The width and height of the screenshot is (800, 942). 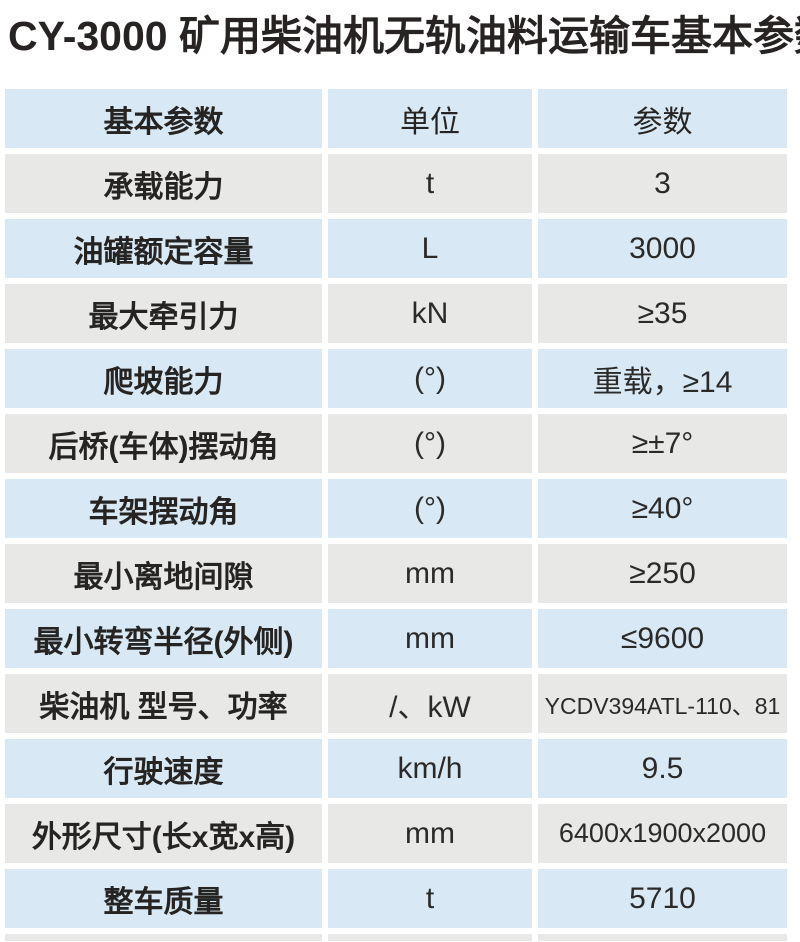 What do you see at coordinates (662, 184) in the screenshot?
I see `row-value: 3` at bounding box center [662, 184].